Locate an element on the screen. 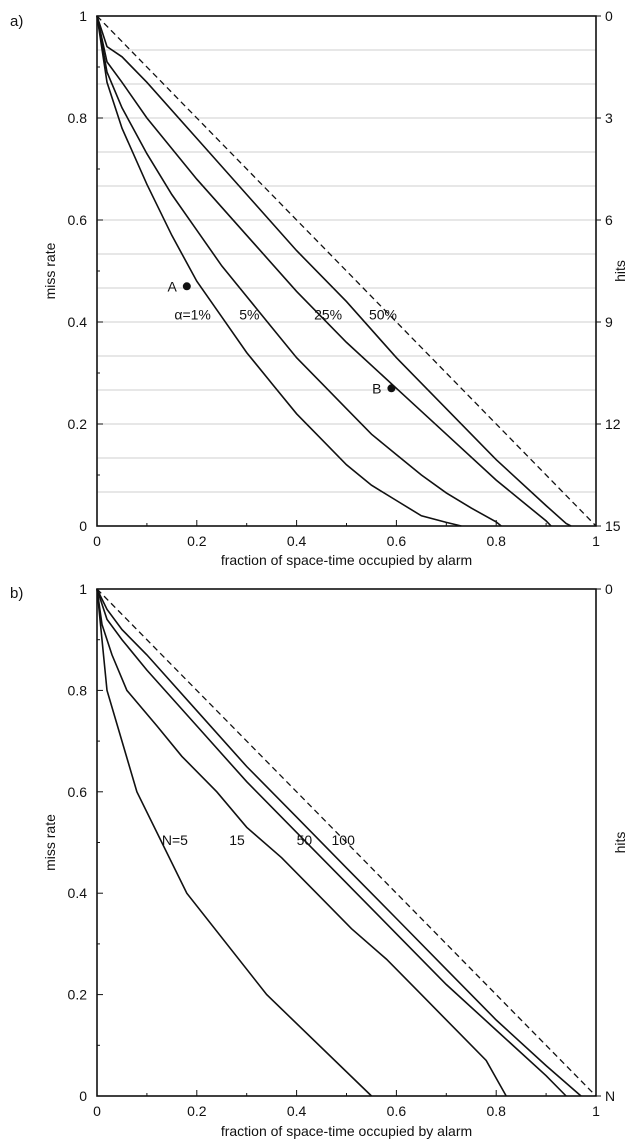 The width and height of the screenshot is (639, 1144). curve-label: 50% is located at coordinates (383, 314).